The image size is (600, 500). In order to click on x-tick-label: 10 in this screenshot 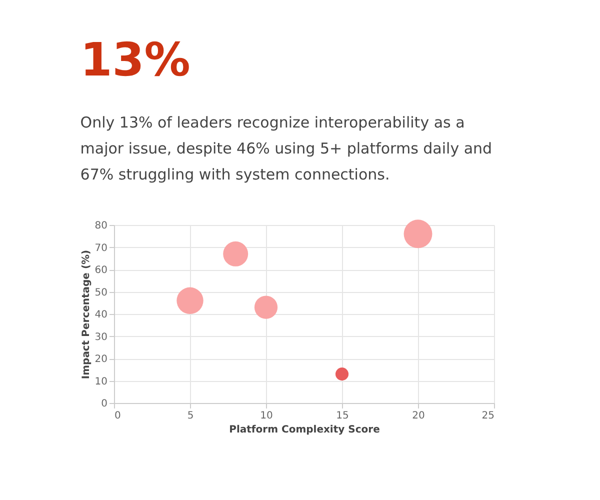, I will do `click(266, 416)`.